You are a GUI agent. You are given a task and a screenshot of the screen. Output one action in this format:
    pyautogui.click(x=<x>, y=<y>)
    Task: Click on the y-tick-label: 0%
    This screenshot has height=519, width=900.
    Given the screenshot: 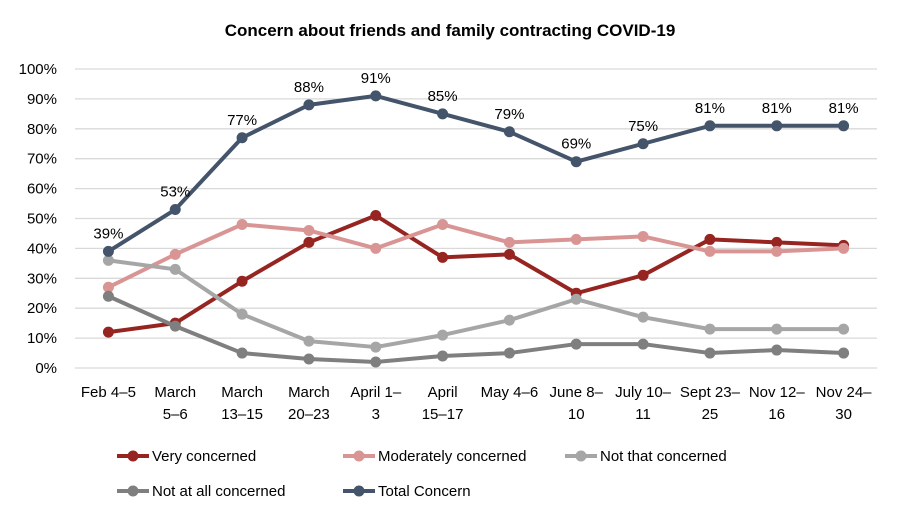 What is the action you would take?
    pyautogui.click(x=46, y=368)
    